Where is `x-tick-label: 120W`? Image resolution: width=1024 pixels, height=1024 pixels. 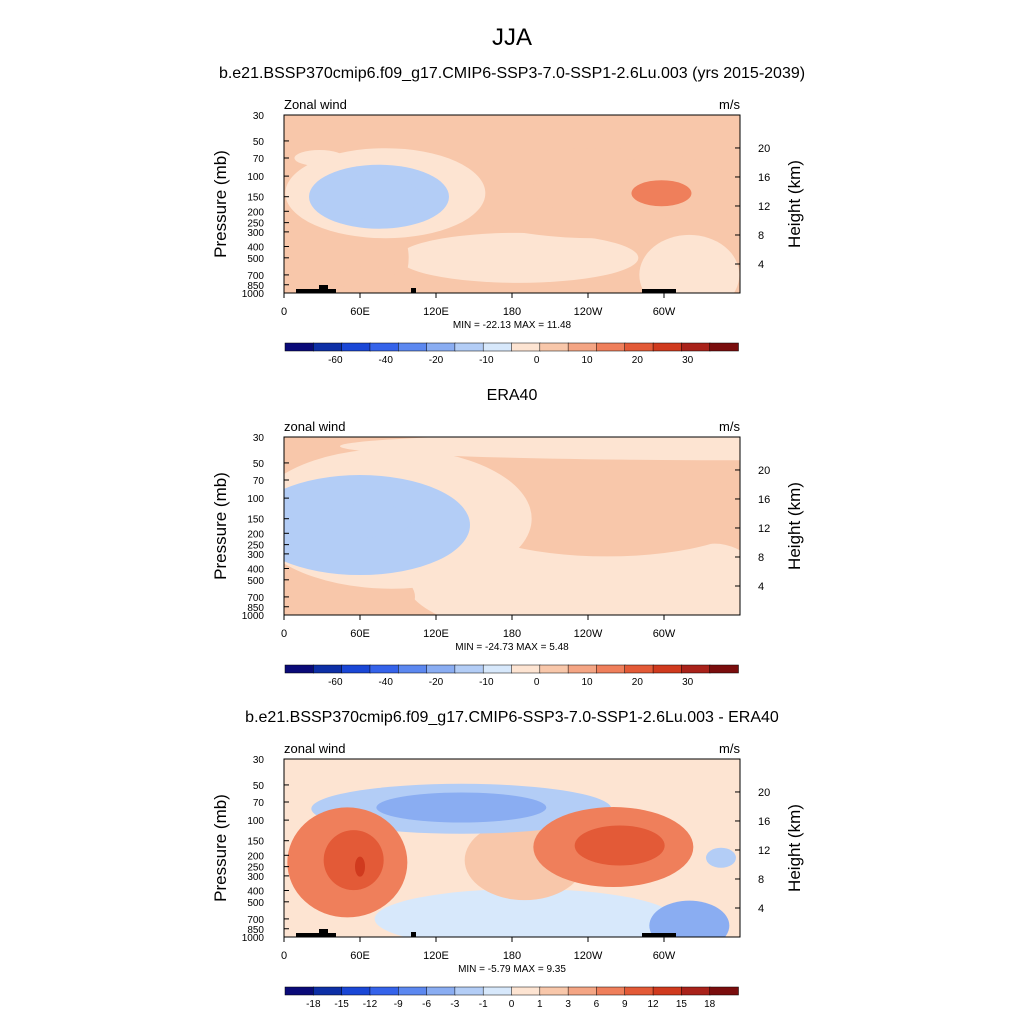 x-tick-label: 120W is located at coordinates (588, 956).